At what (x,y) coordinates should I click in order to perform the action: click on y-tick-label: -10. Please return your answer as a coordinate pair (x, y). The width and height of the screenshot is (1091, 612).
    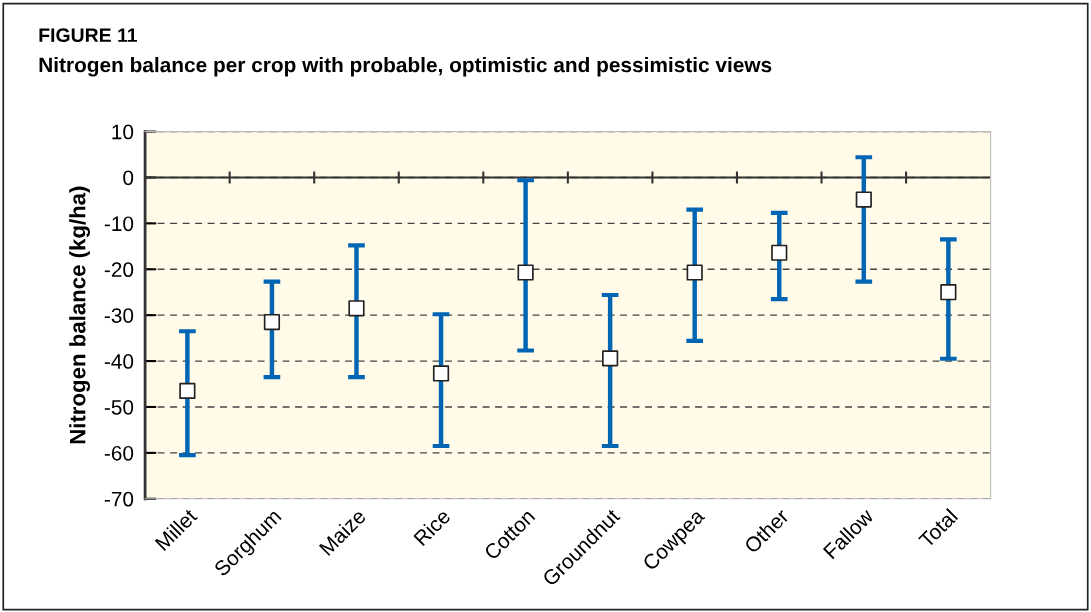
    Looking at the image, I should click on (119, 224).